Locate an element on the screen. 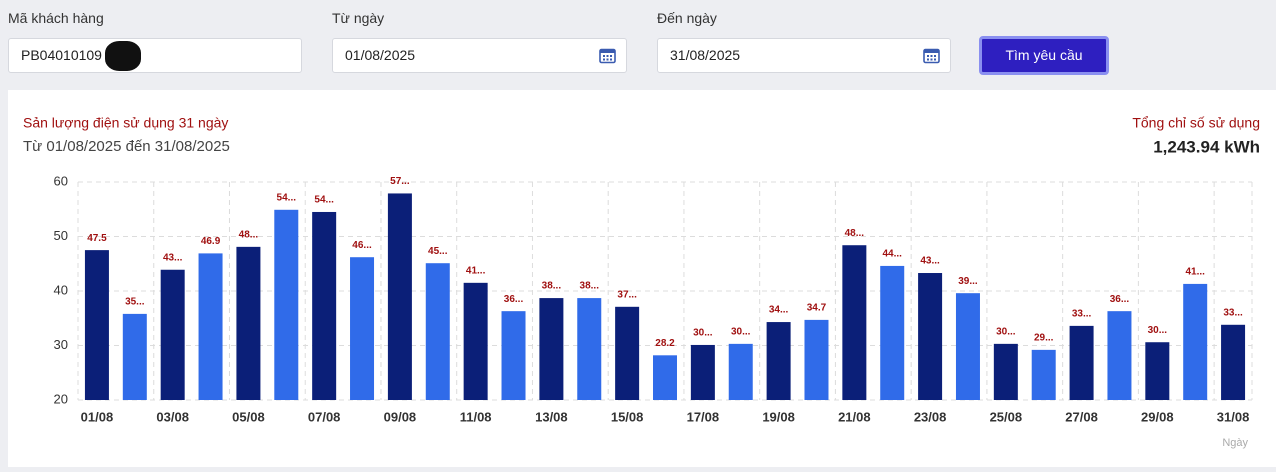  chart-title: Sản lượng điện sử dụng 31 ngày is located at coordinates (125, 123).